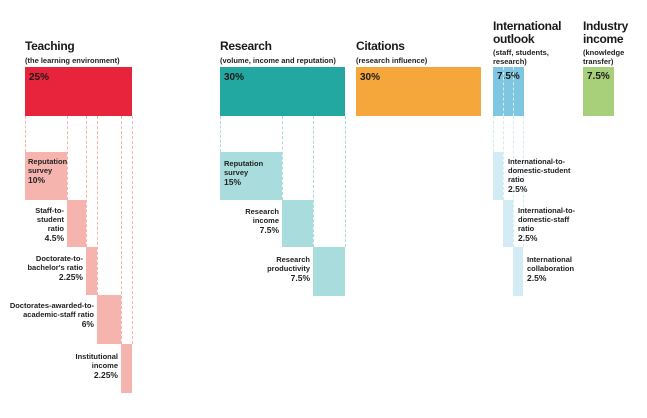 This screenshot has width=647, height=418. I want to click on international-collaboration-label: International collaboration 2.5%, so click(557, 269).